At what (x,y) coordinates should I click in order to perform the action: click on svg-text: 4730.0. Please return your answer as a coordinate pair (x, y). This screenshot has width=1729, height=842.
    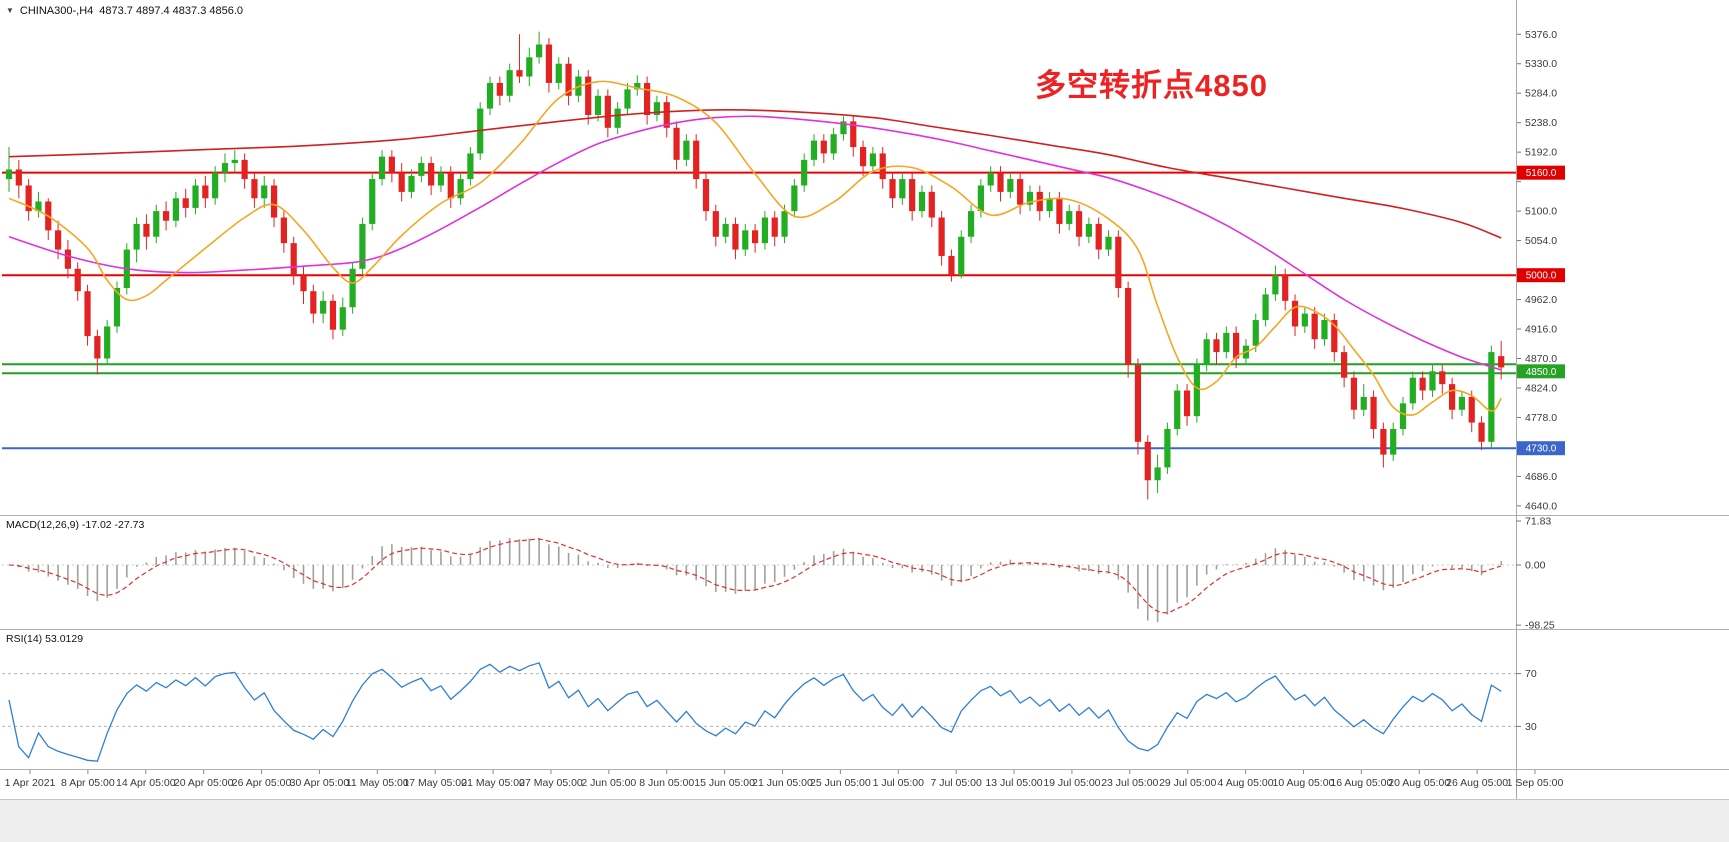
    Looking at the image, I should click on (1541, 449).